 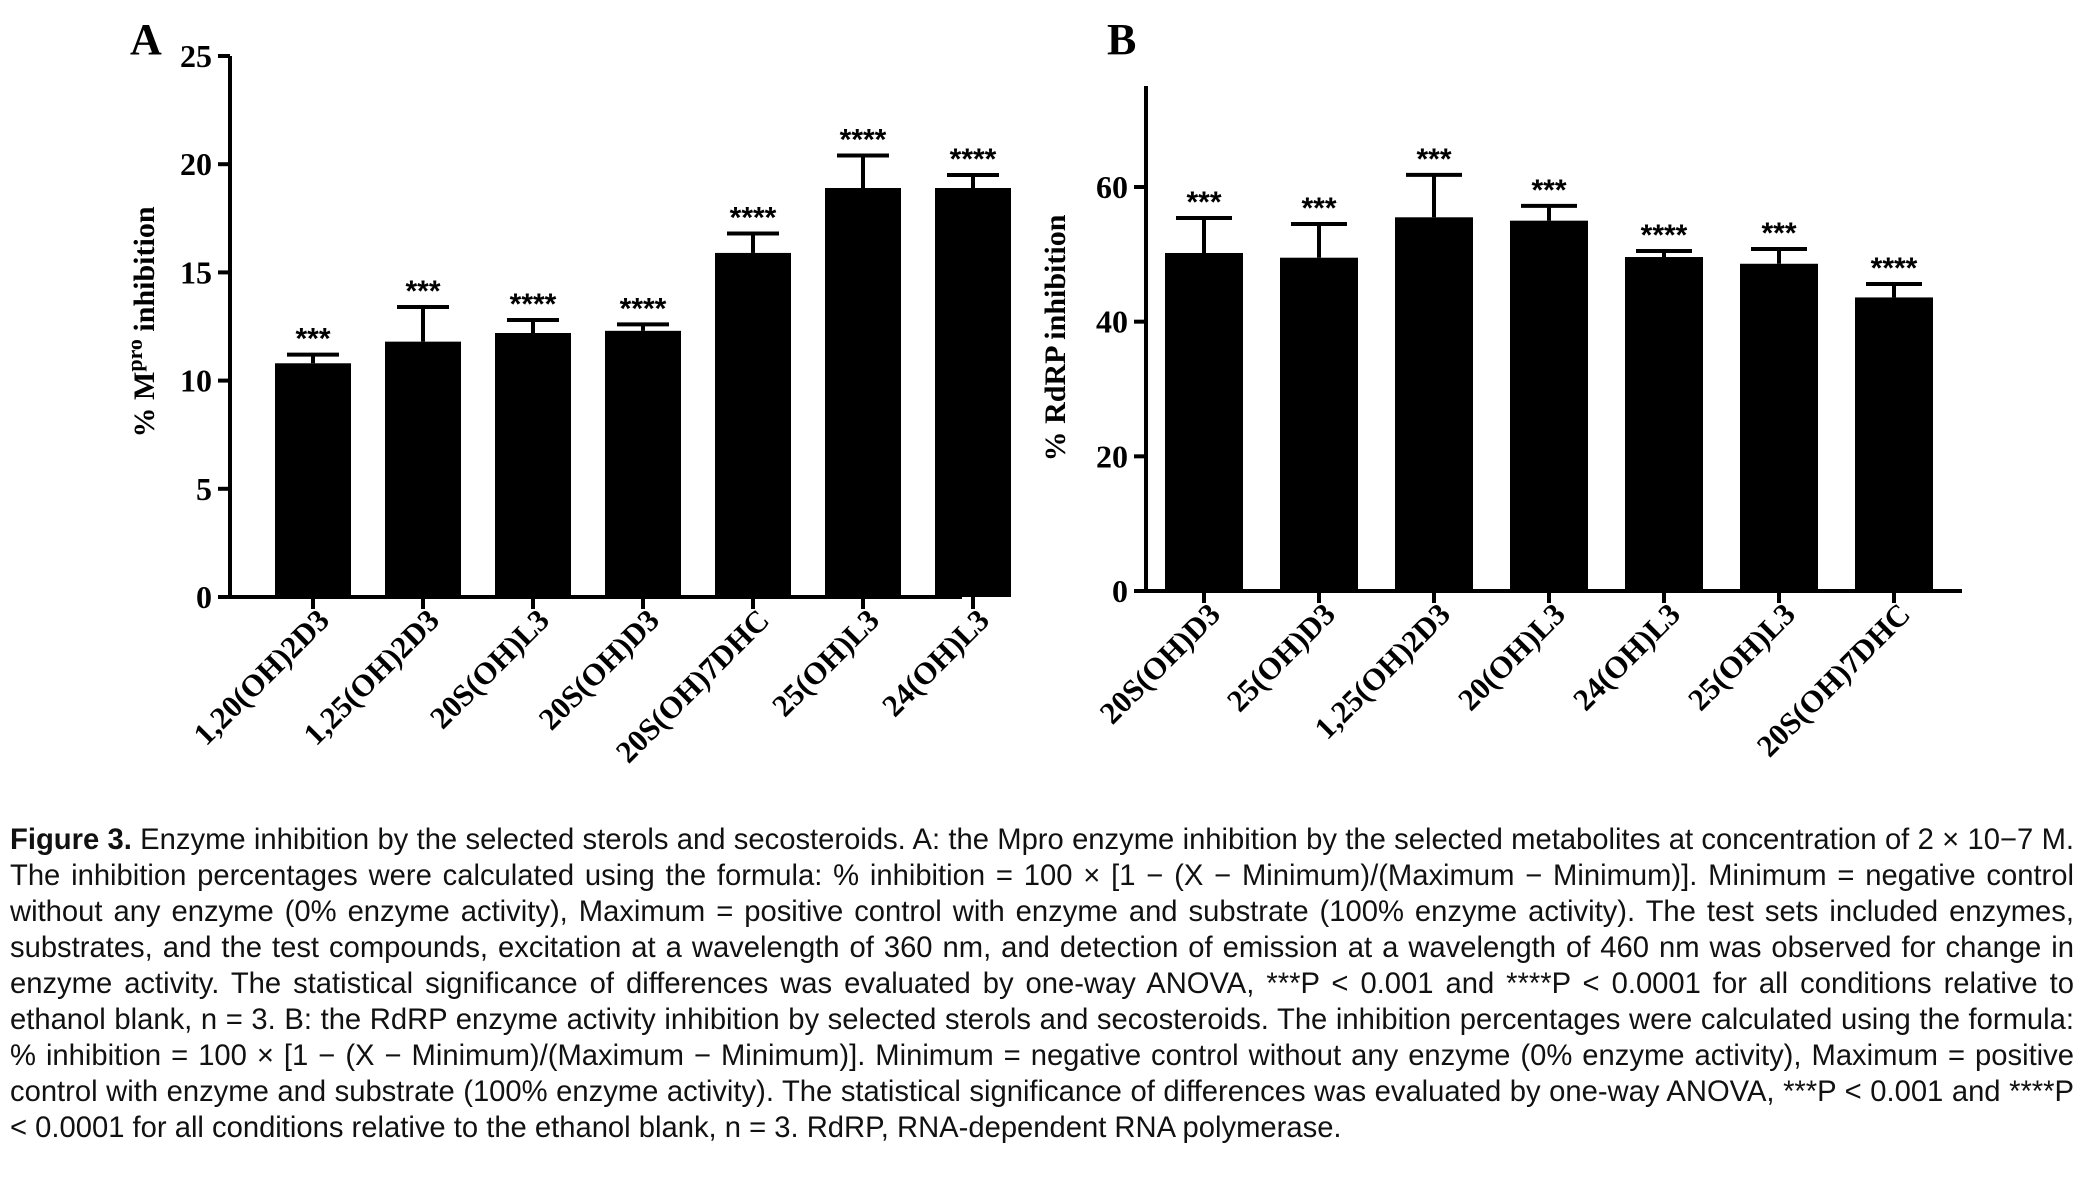 I want to click on x-category-label: 20S(OH)D3, so click(x=1160, y=663).